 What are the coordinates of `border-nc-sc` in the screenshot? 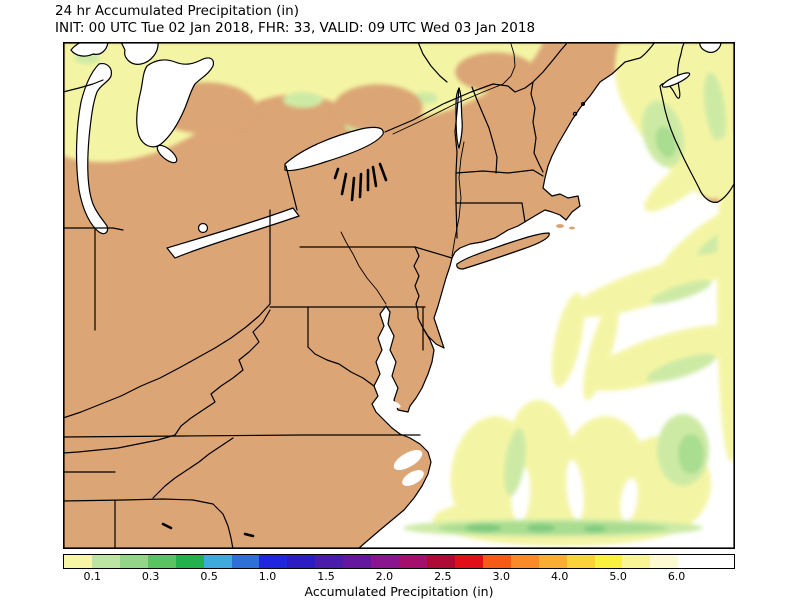 It's located at (148, 523).